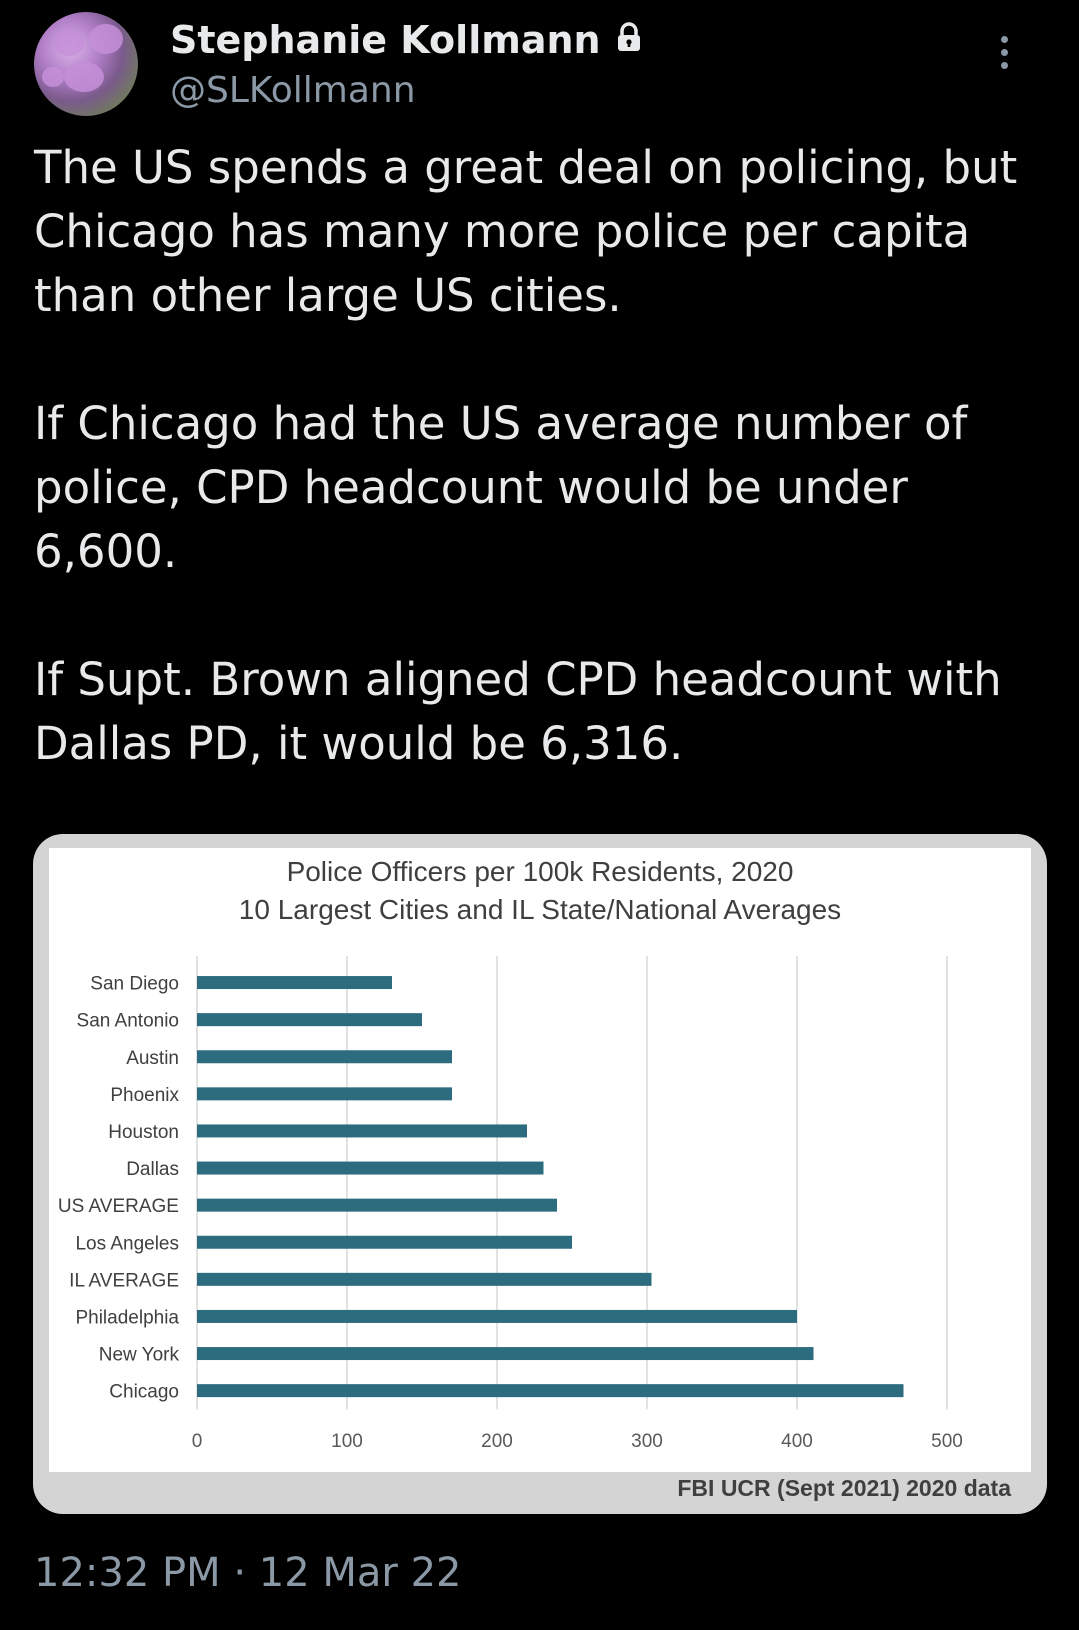  I want to click on y-tick-label: San Diego, so click(134, 984).